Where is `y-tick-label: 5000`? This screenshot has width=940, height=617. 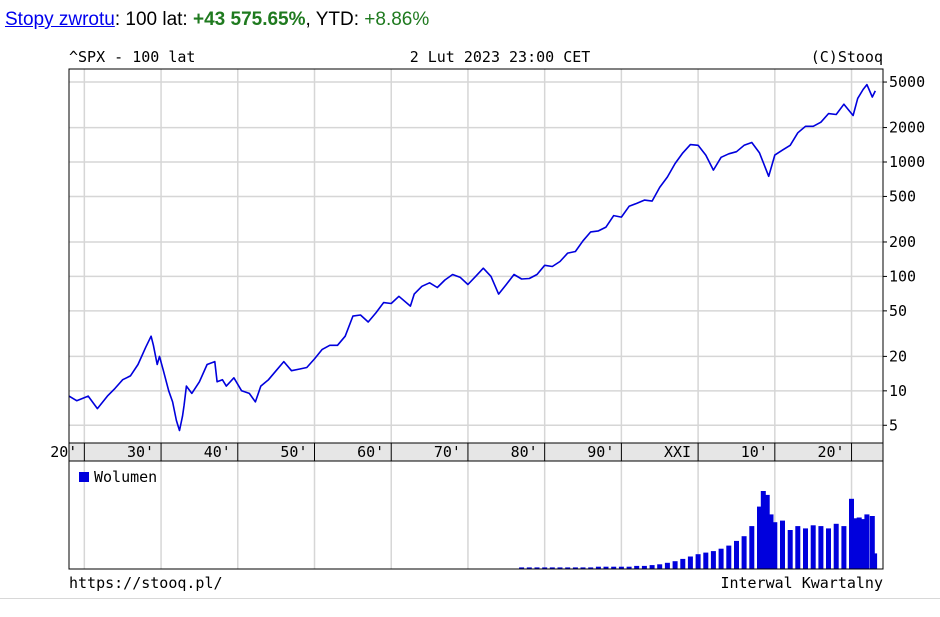 y-tick-label: 5000 is located at coordinates (907, 82).